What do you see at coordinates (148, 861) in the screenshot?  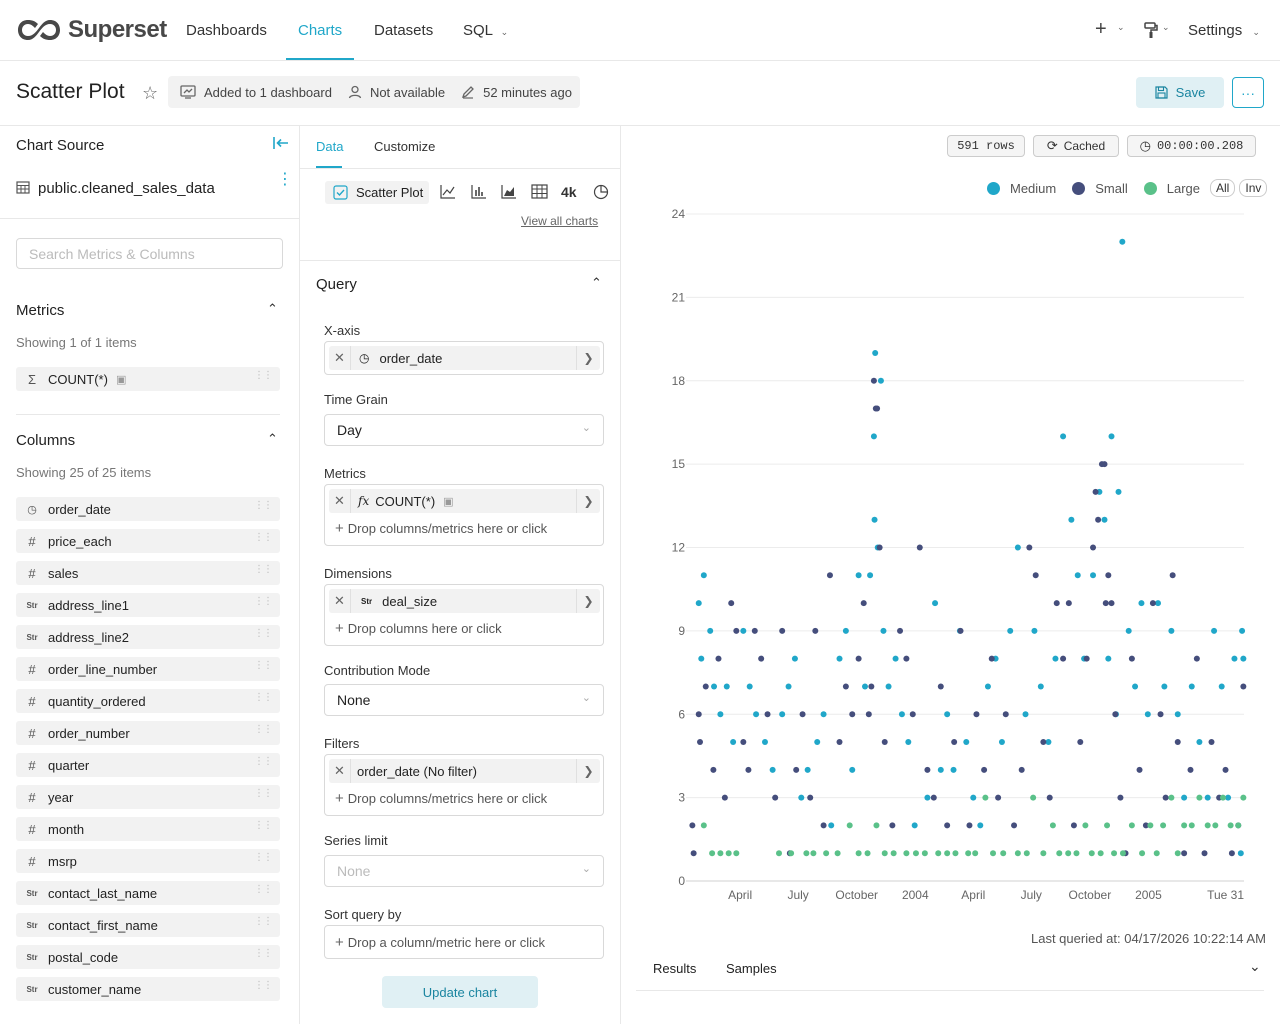 I see `column-item: # msrp ⋮⋮` at bounding box center [148, 861].